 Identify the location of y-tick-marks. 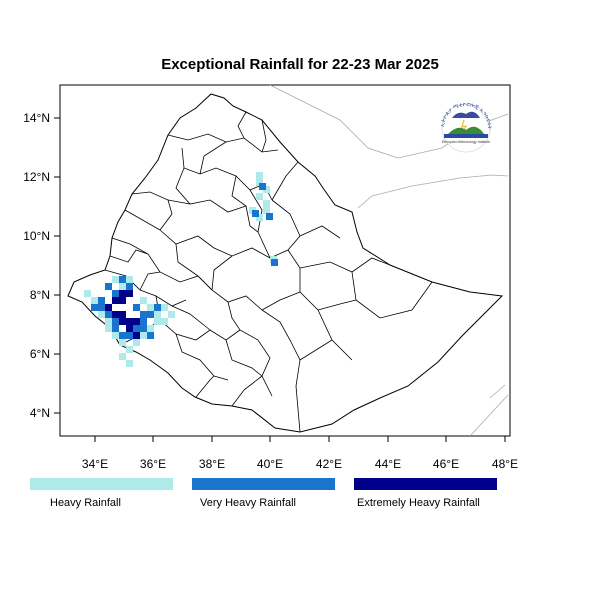
(57, 265).